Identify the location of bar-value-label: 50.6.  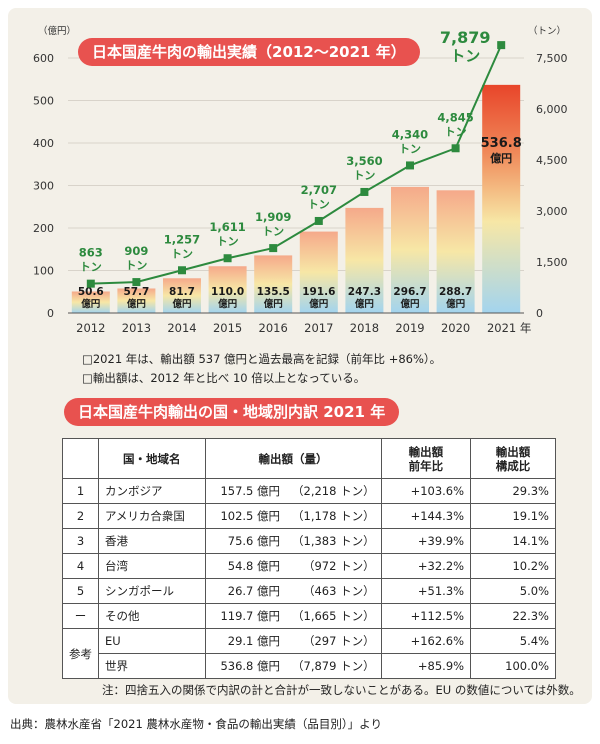
(91, 292).